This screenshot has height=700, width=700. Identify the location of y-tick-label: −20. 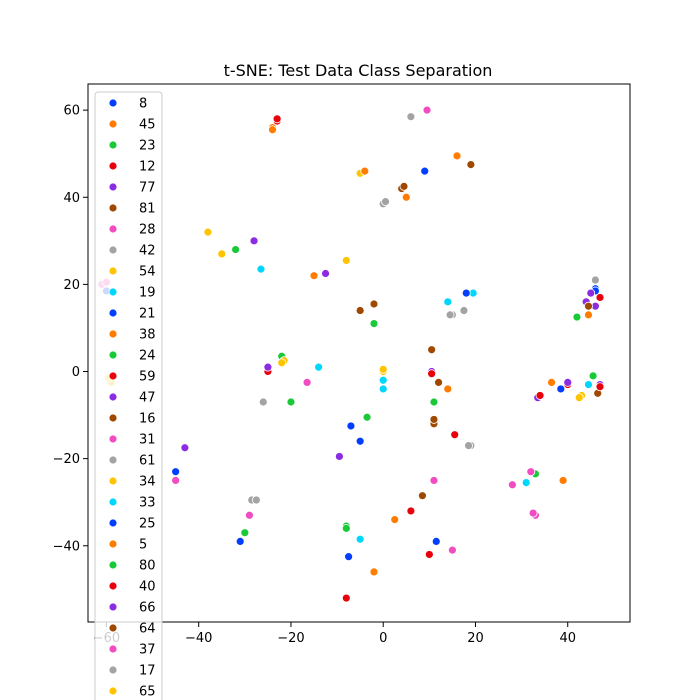
(66, 459).